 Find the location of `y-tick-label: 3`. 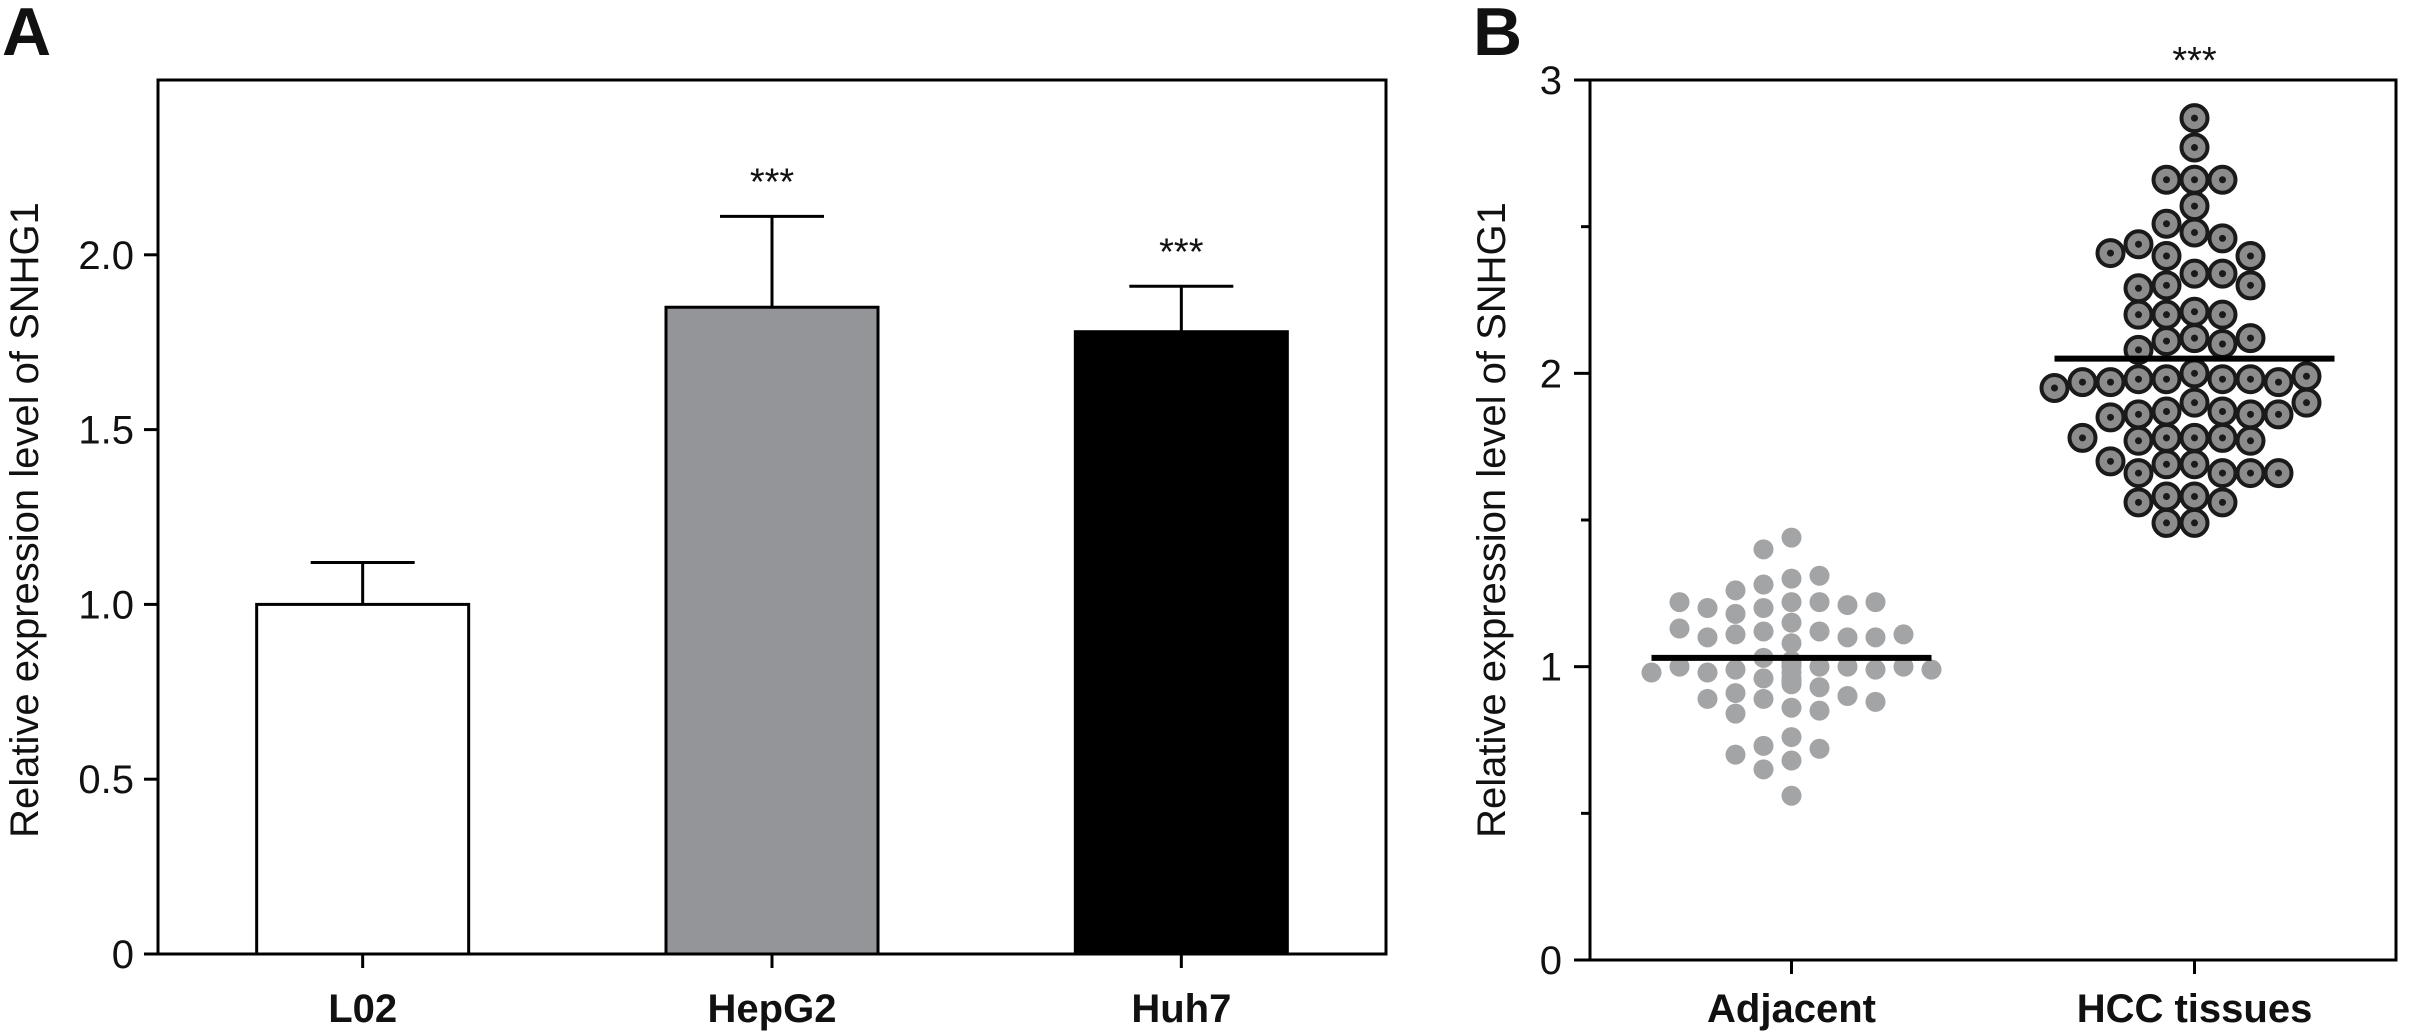

y-tick-label: 3 is located at coordinates (1551, 81).